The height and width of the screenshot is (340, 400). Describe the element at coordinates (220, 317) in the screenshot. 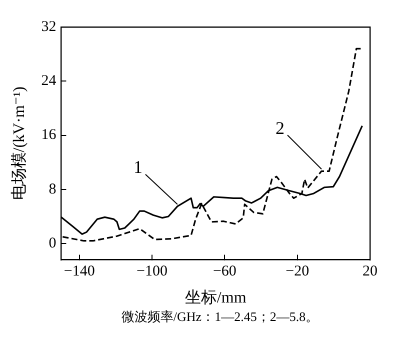

I see `text: 微波频率/GHz：1—2.45；2—5.8。` at that location.